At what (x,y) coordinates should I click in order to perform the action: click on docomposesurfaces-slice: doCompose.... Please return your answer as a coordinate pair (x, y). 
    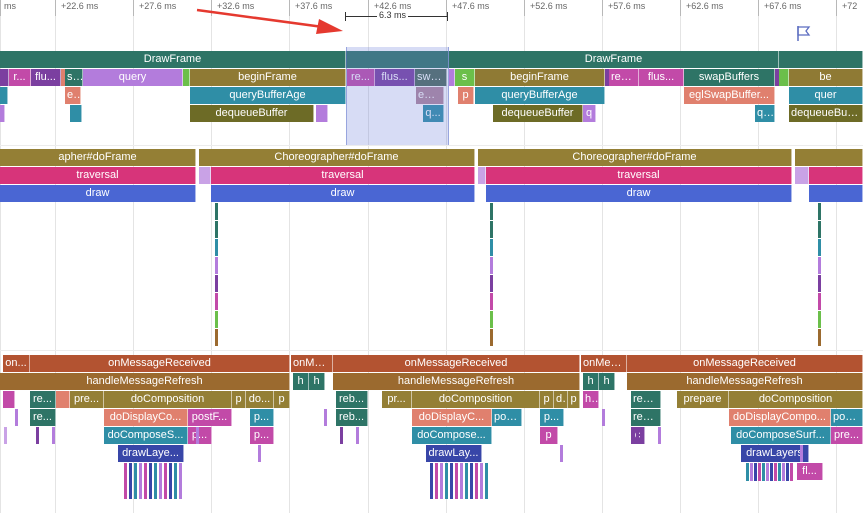
    Looking at the image, I should click on (452, 435).